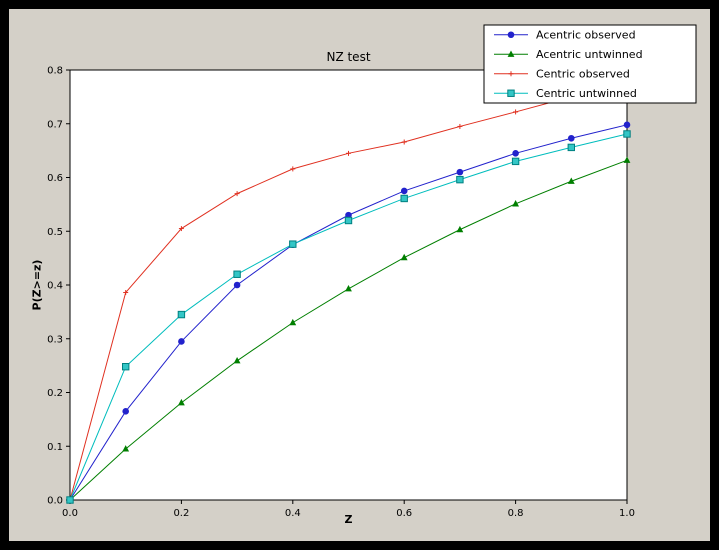  Describe the element at coordinates (404, 513) in the screenshot. I see `x-tick-label: 0.6` at that location.